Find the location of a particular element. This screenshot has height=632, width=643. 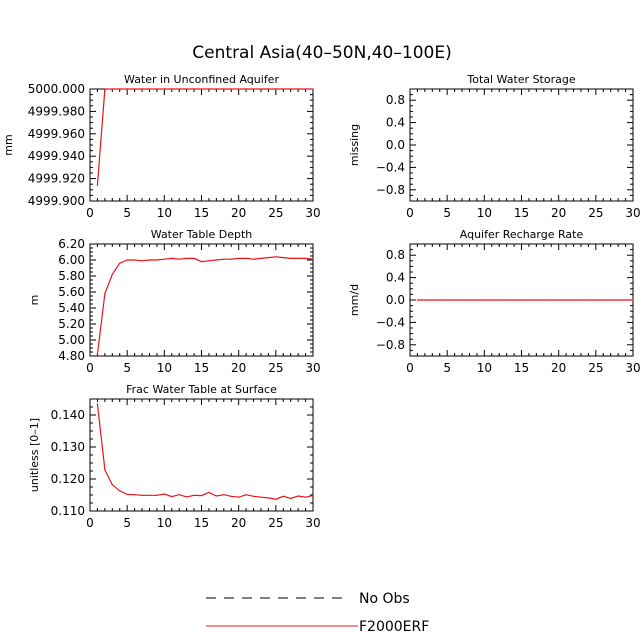

plot4-ytick-label: −0.8 is located at coordinates (390, 345).